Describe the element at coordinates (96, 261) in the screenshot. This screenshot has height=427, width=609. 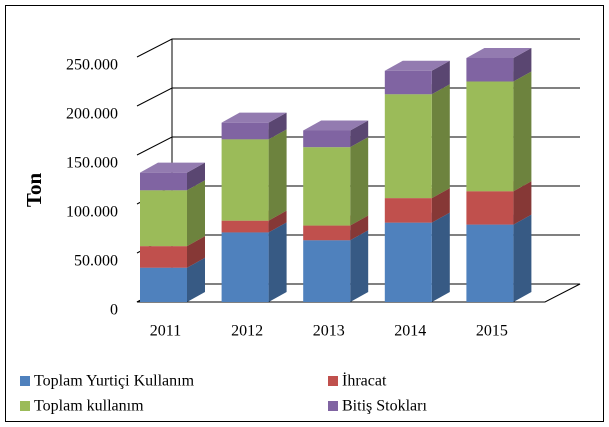
I see `y-tick-label: 50.000` at that location.